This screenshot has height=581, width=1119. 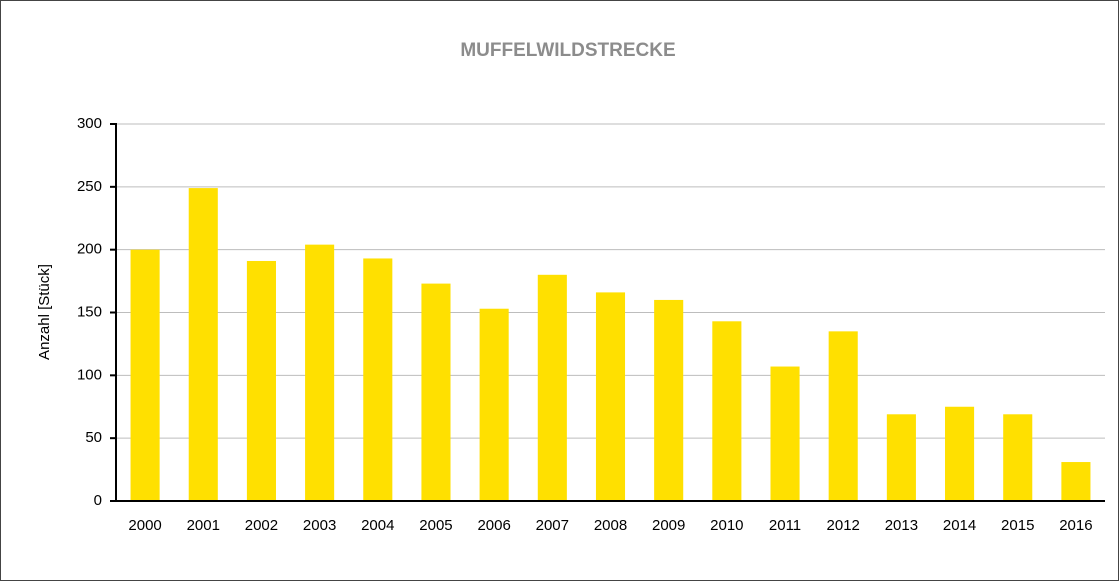 What do you see at coordinates (98, 500) in the screenshot?
I see `y-tick-label: 0` at bounding box center [98, 500].